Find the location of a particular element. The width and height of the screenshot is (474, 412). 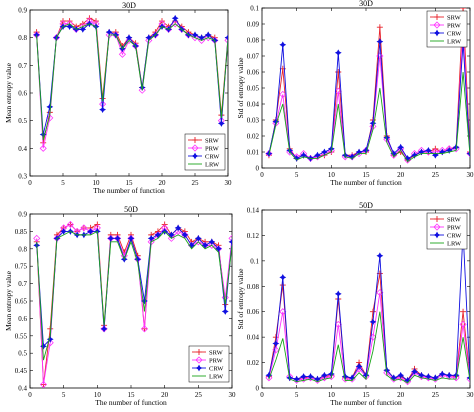

series-line-crw is located at coordinates (132, 76).